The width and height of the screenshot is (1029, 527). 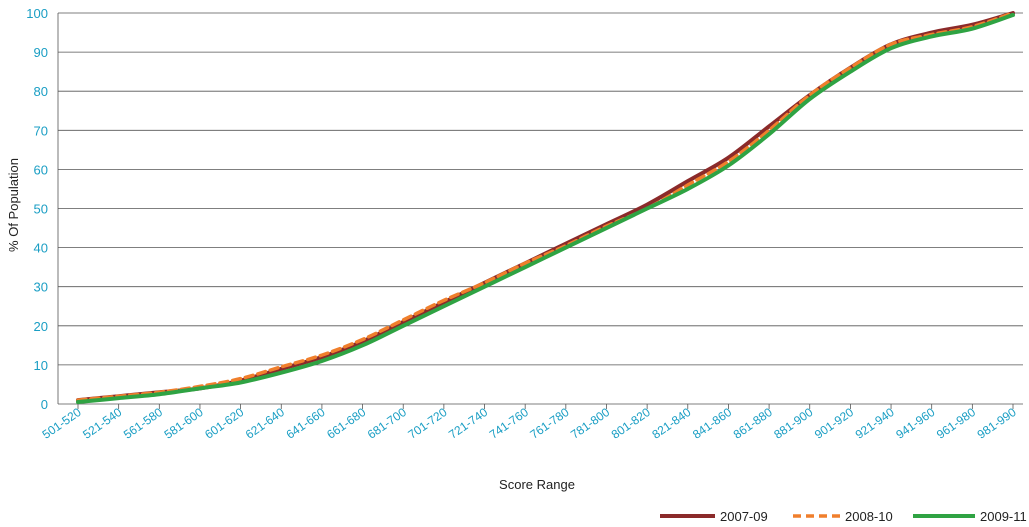 What do you see at coordinates (184, 423) in the screenshot?
I see `x-tick-label: 581-600` at bounding box center [184, 423].